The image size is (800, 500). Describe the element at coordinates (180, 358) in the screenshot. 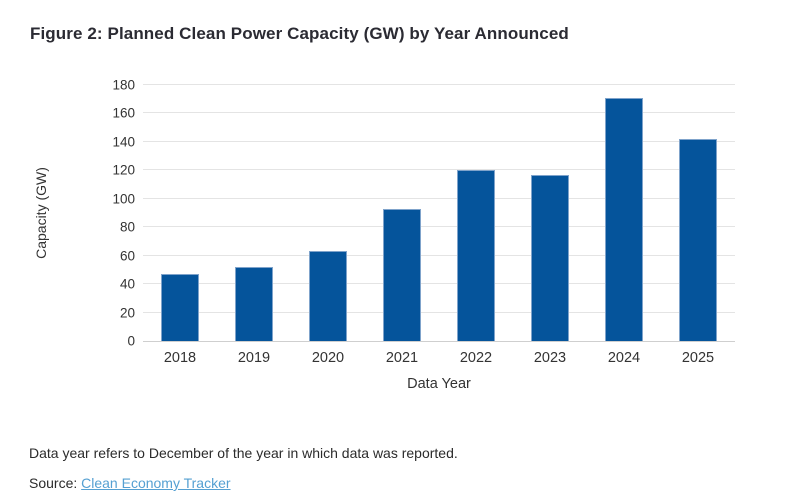

I see `x-tick-label: 2018` at that location.